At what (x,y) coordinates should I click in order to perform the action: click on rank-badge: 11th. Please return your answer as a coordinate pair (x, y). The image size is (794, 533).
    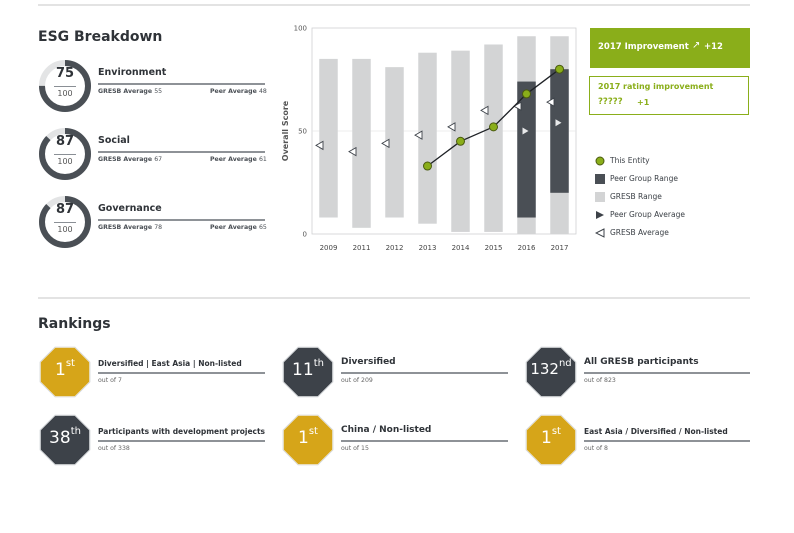
    Looking at the image, I should click on (308, 372).